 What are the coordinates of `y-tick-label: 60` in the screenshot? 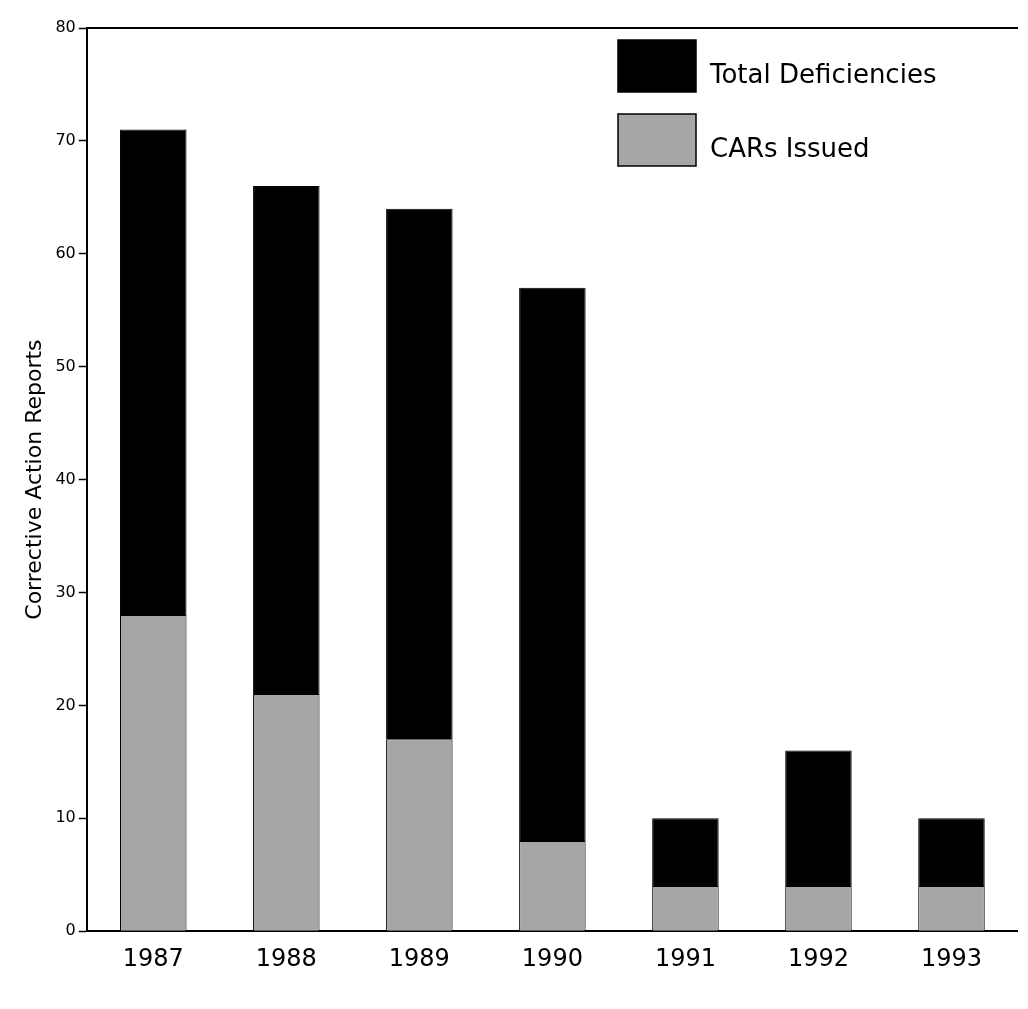 It's located at (65, 252).